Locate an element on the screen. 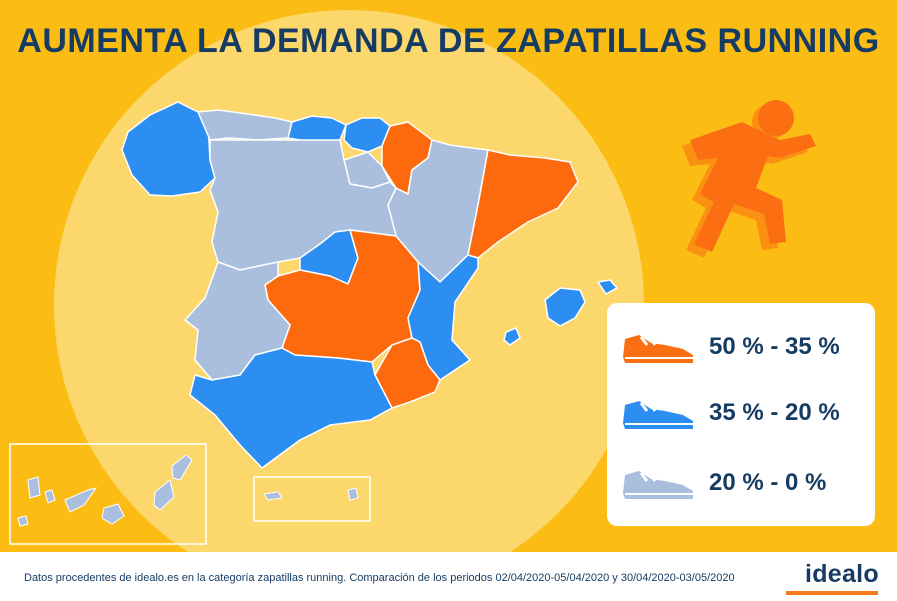 The image size is (897, 601). region-asturias is located at coordinates (245, 125).